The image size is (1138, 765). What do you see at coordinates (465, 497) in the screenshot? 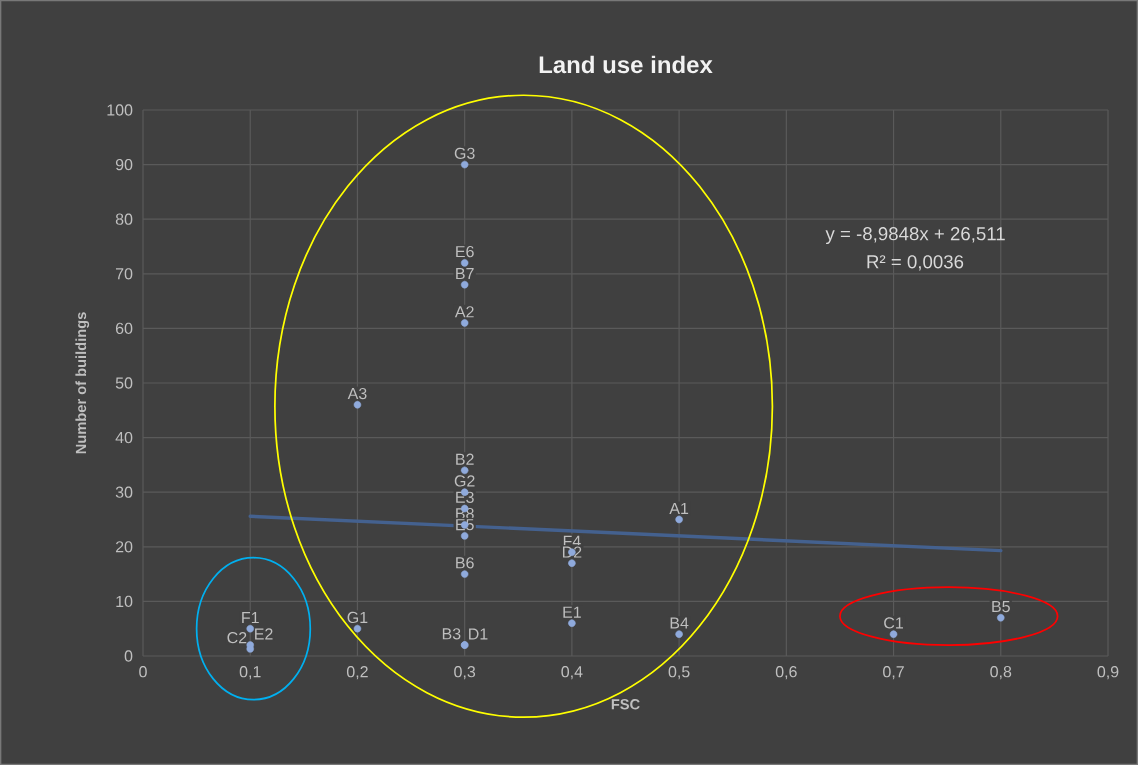
I see `annotation: E3` at bounding box center [465, 497].